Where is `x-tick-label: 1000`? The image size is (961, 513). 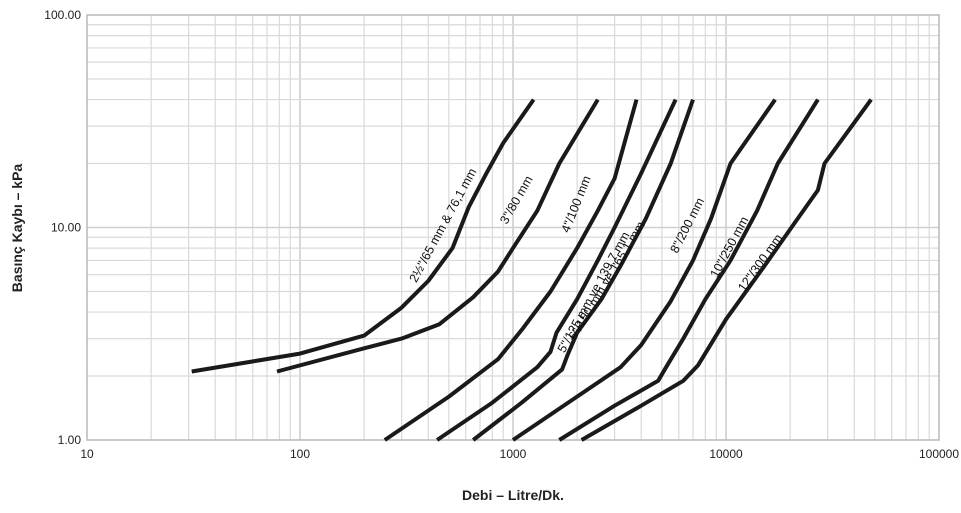 x-tick-label: 1000 is located at coordinates (513, 454).